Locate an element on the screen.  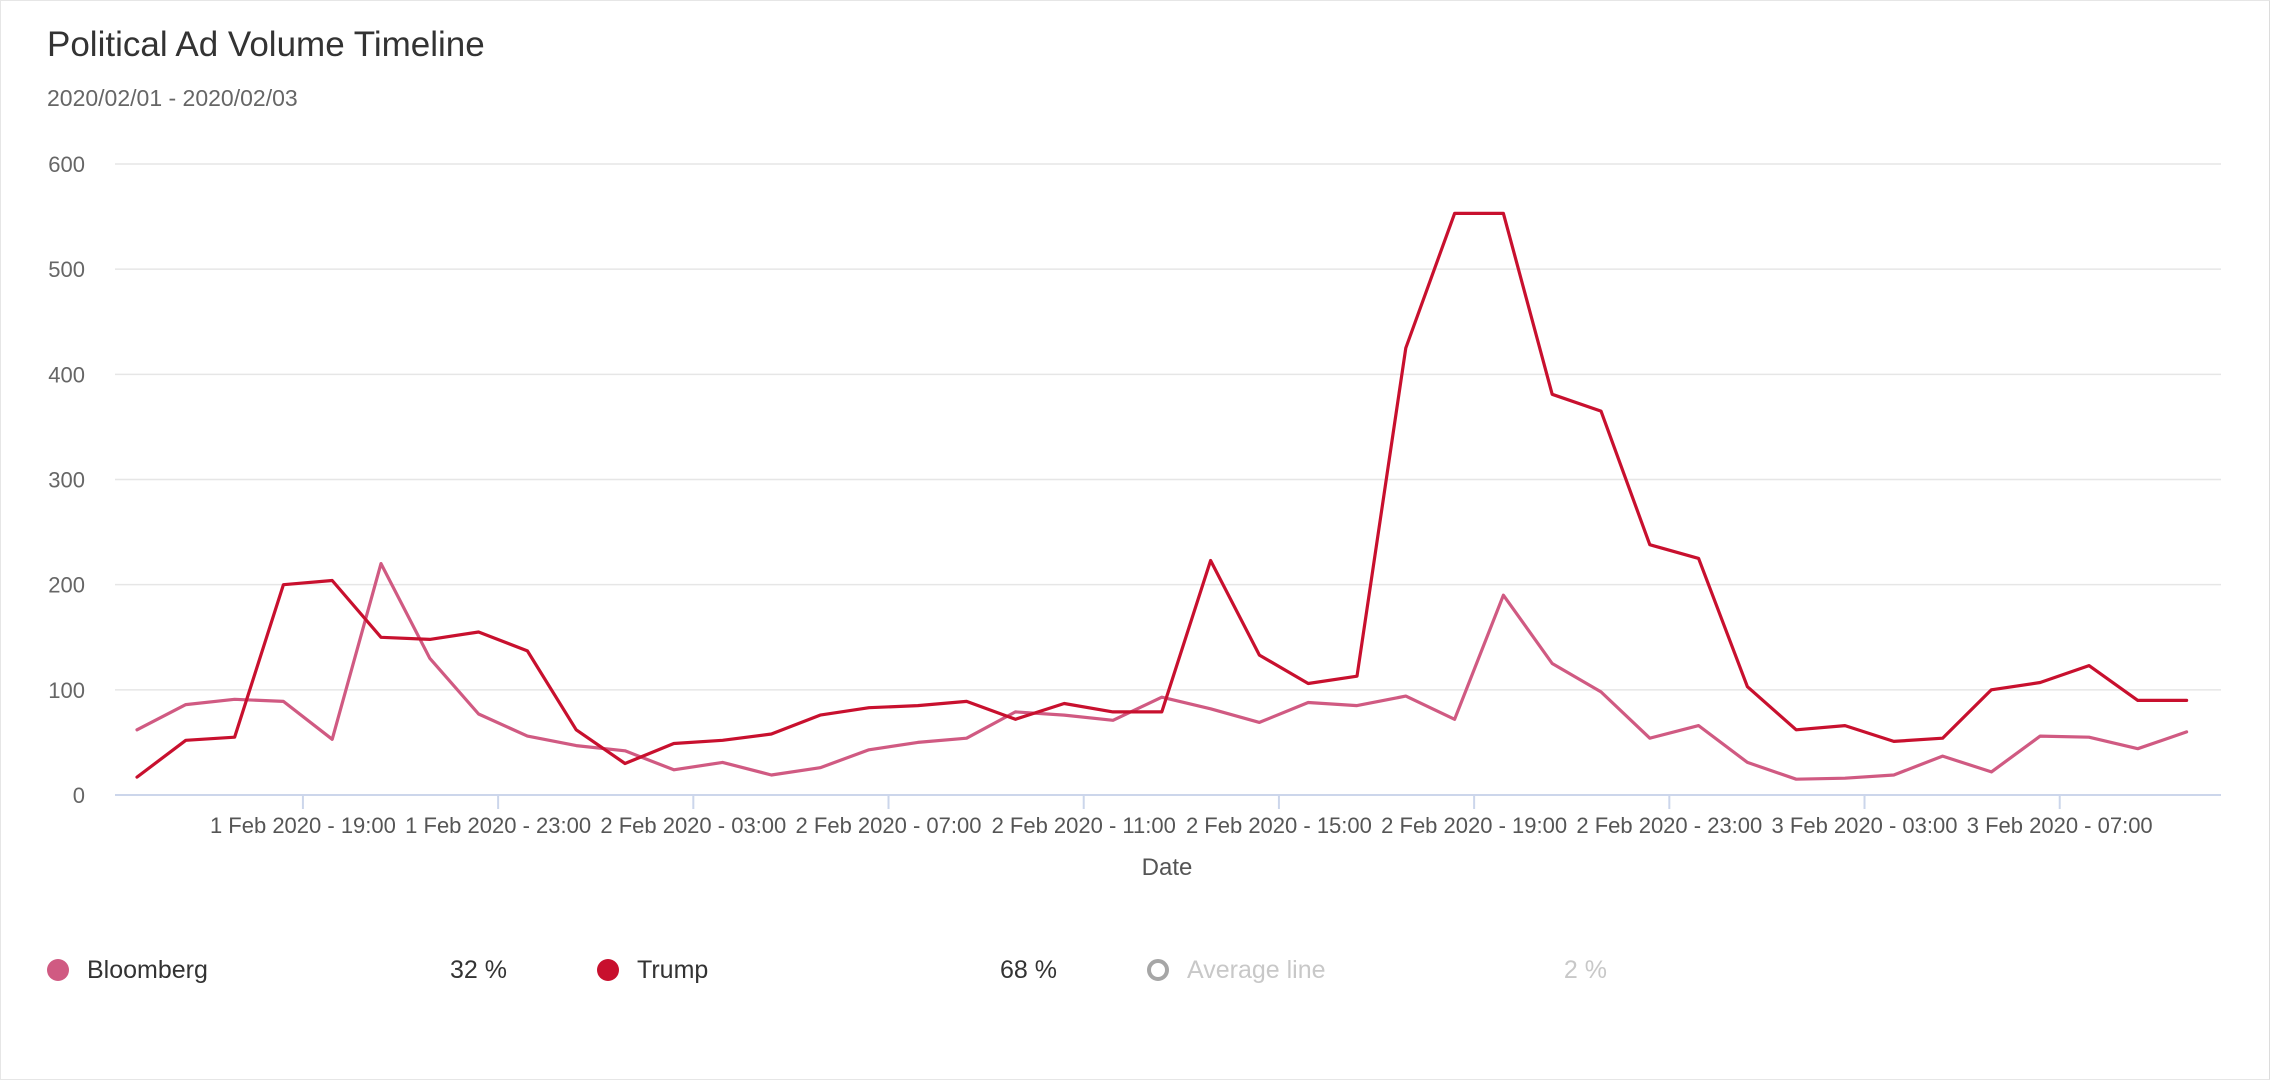
x-tick-label: 3 Feb 2020 - 03:00 is located at coordinates (1865, 825).